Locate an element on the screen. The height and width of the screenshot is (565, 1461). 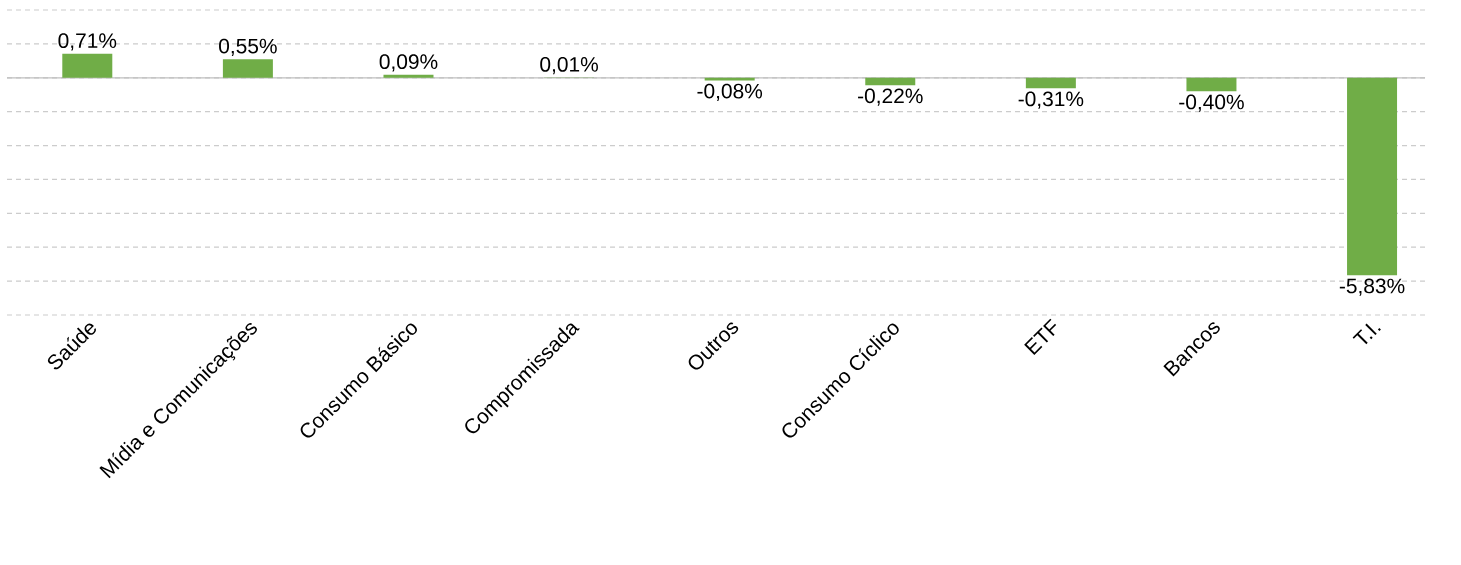
data-label: -0,22% is located at coordinates (890, 97).